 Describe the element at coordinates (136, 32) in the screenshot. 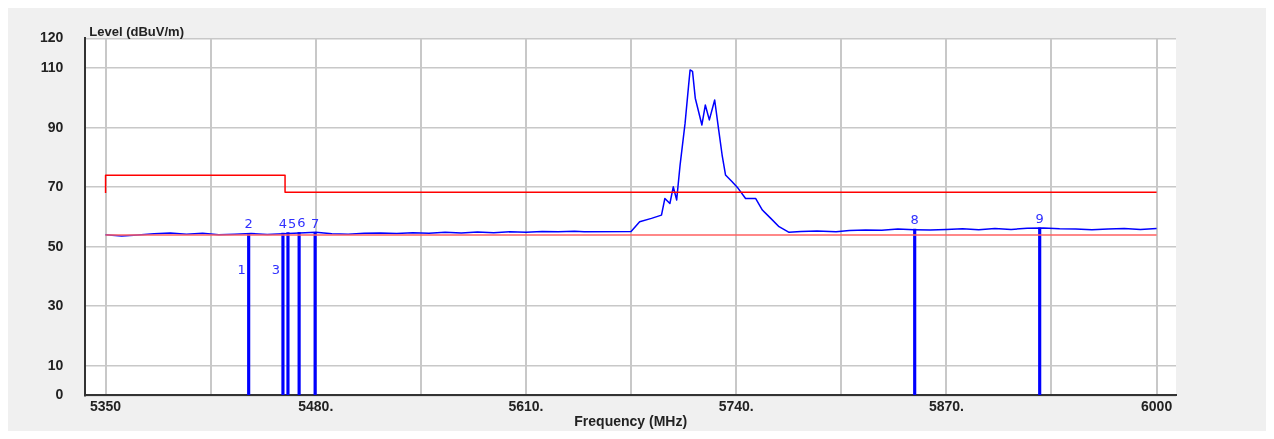

I see `y-axis-title: Level (dBuV/m)` at that location.